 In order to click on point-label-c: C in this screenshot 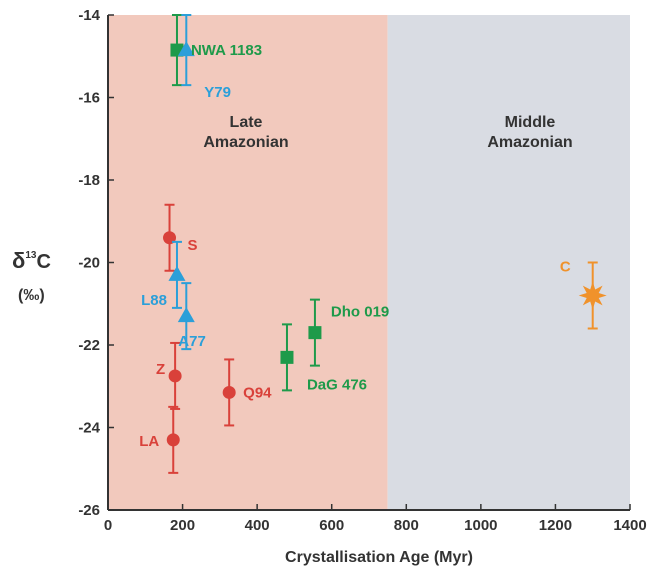, I will do `click(565, 267)`.